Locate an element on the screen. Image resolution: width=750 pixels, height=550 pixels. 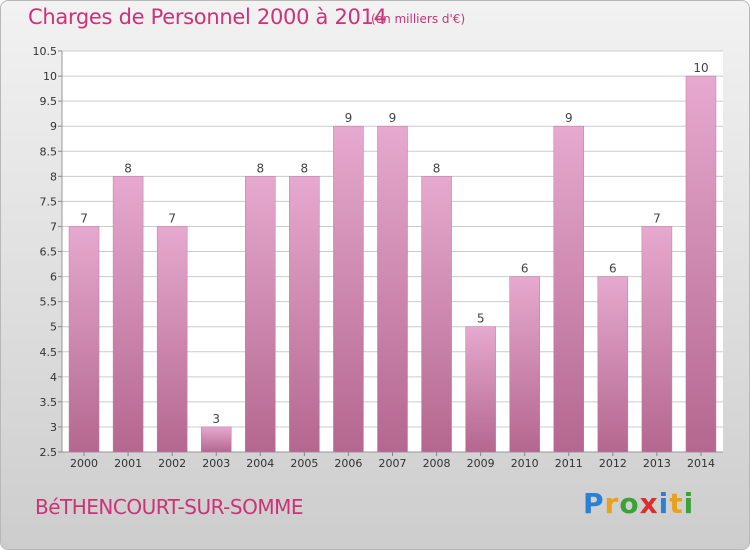
bar-2007 is located at coordinates (392, 289).